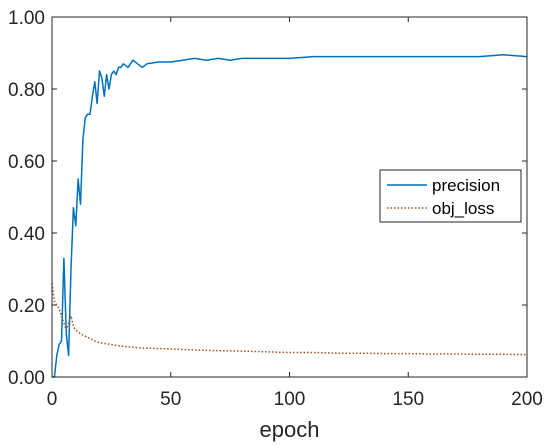 This screenshot has width=550, height=446. I want to click on legend-label-precision: precision, so click(466, 185).